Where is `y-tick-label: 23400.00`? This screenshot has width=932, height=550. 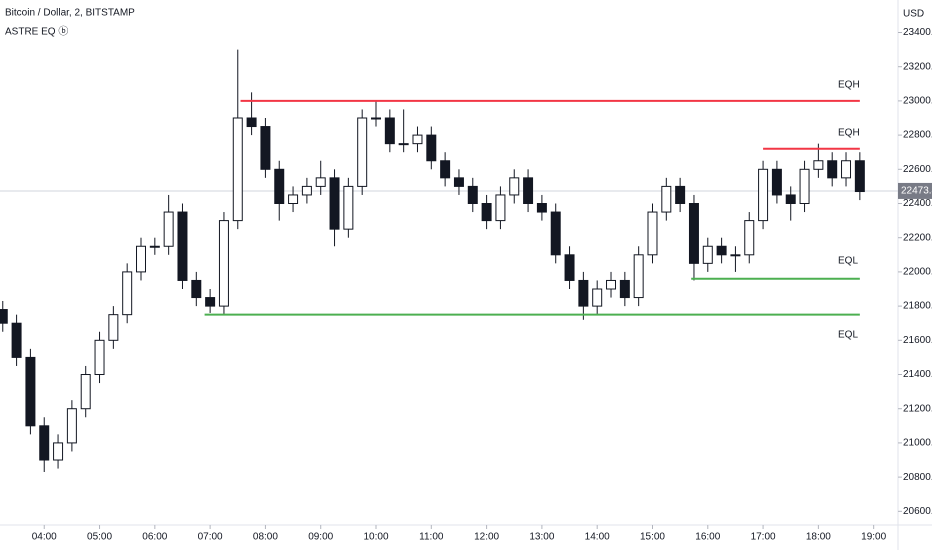
y-tick-label: 23400.00 is located at coordinates (917, 32).